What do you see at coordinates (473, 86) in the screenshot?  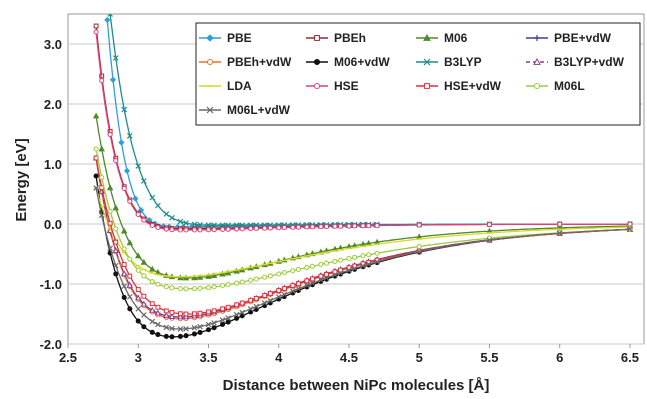 I see `legend-label: HSE+vdW` at bounding box center [473, 86].